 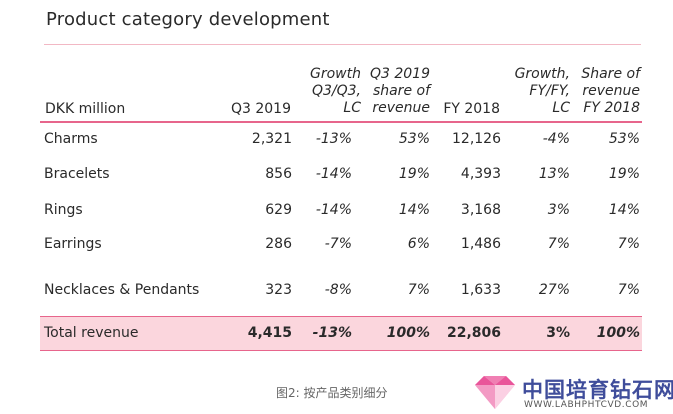 I want to click on row-label: Charms, so click(x=71, y=139).